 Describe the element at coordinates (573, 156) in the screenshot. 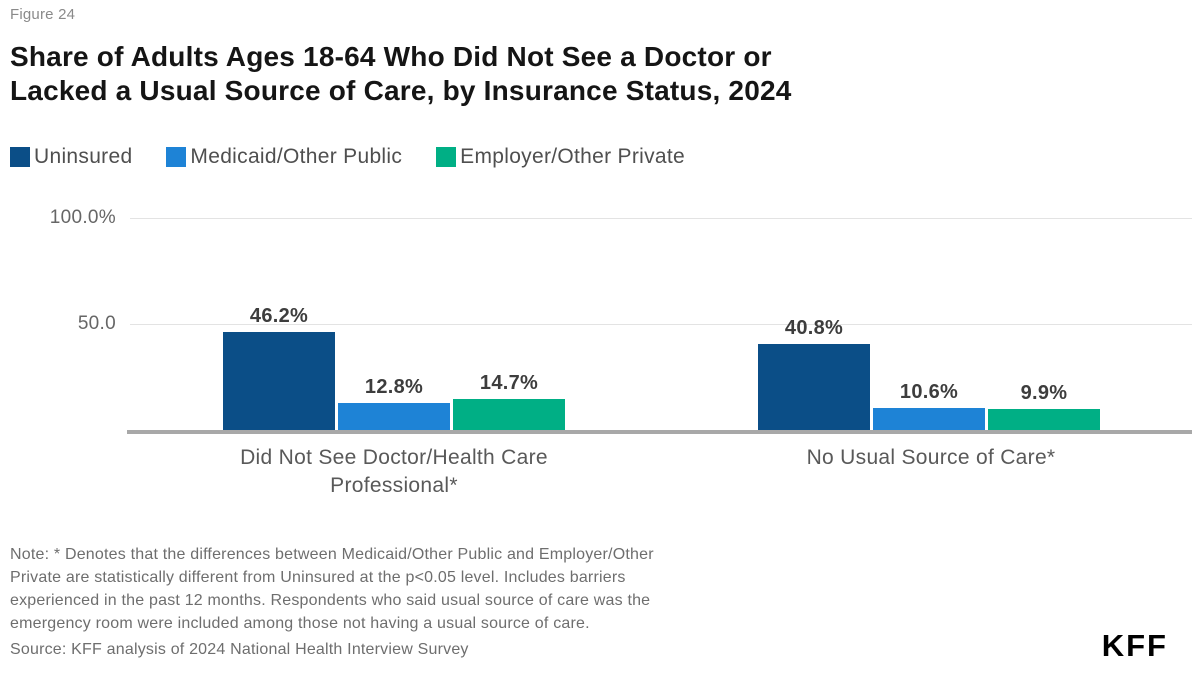

I see `legend-item-label: Employer/Other Private` at that location.